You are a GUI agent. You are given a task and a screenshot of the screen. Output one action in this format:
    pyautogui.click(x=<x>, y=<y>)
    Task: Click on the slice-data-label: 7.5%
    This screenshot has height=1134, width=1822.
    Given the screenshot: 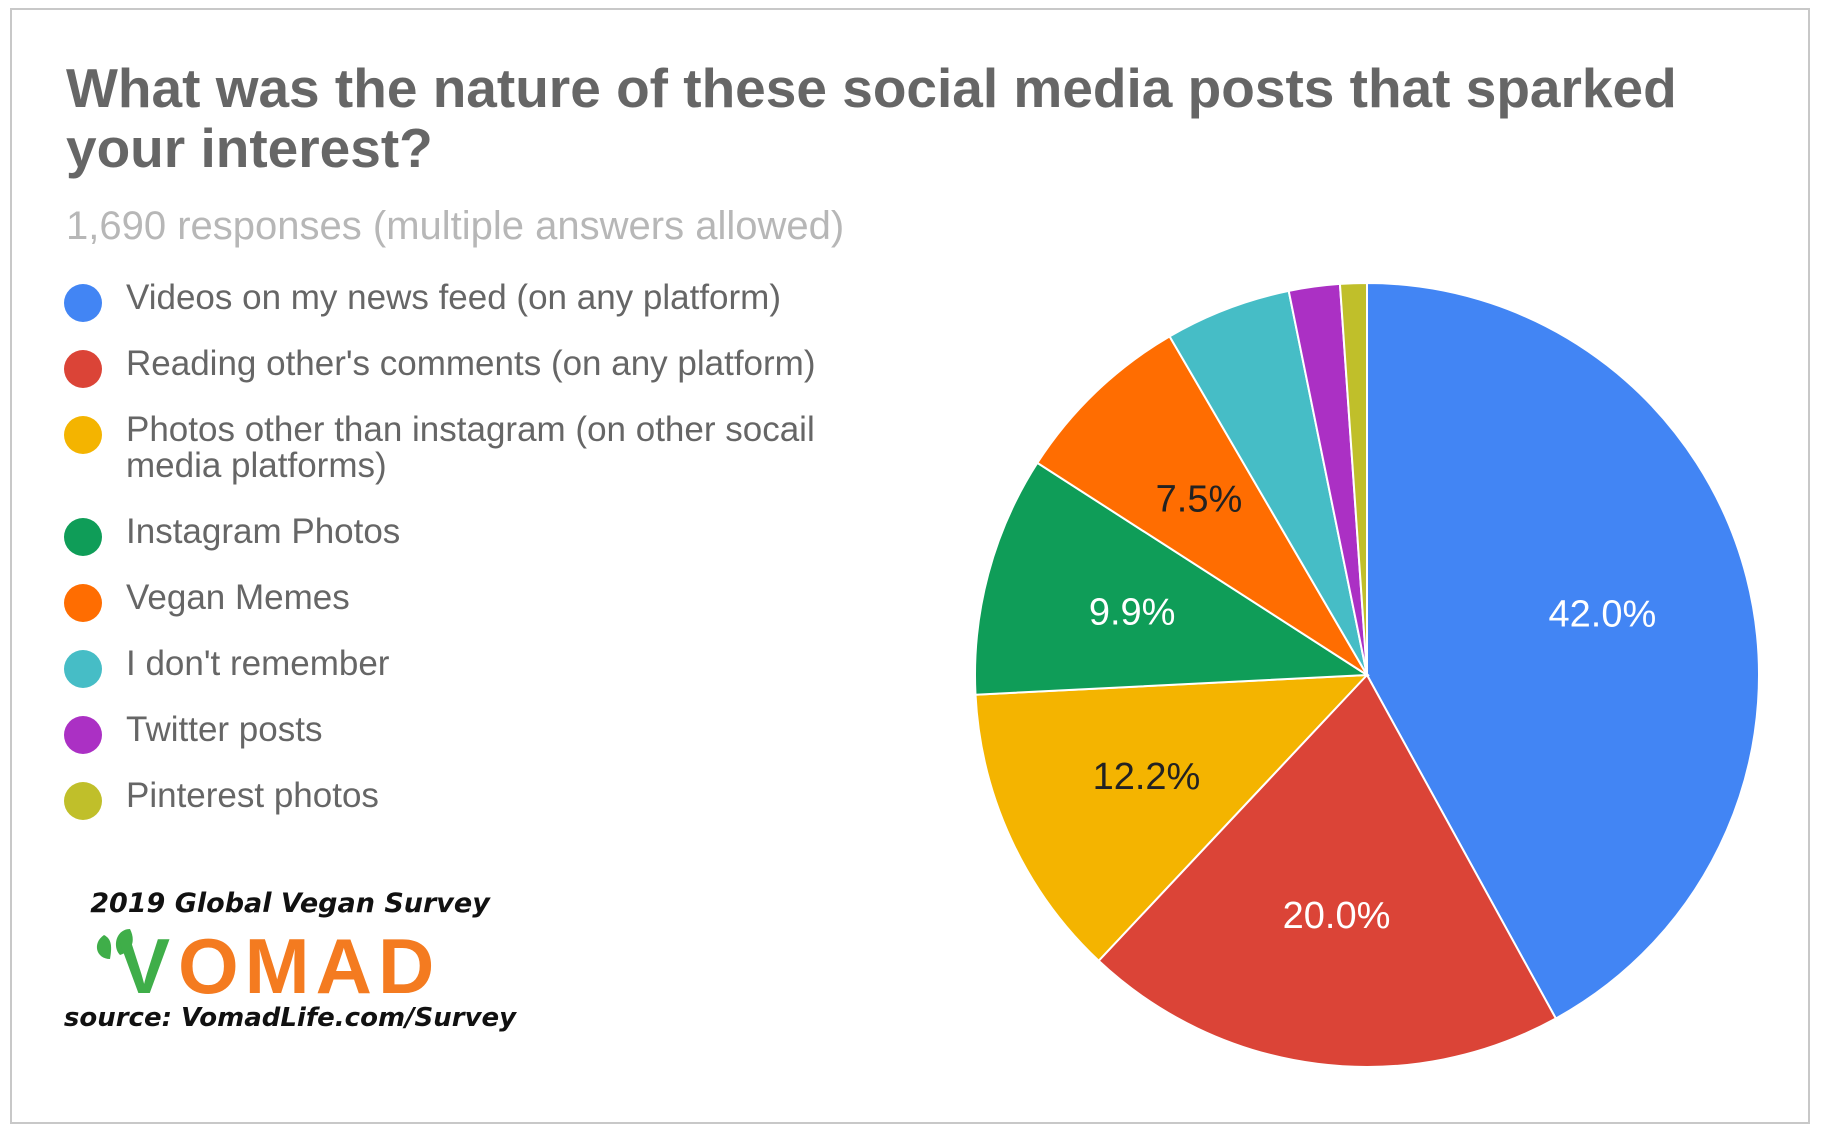 What is the action you would take?
    pyautogui.click(x=1199, y=499)
    